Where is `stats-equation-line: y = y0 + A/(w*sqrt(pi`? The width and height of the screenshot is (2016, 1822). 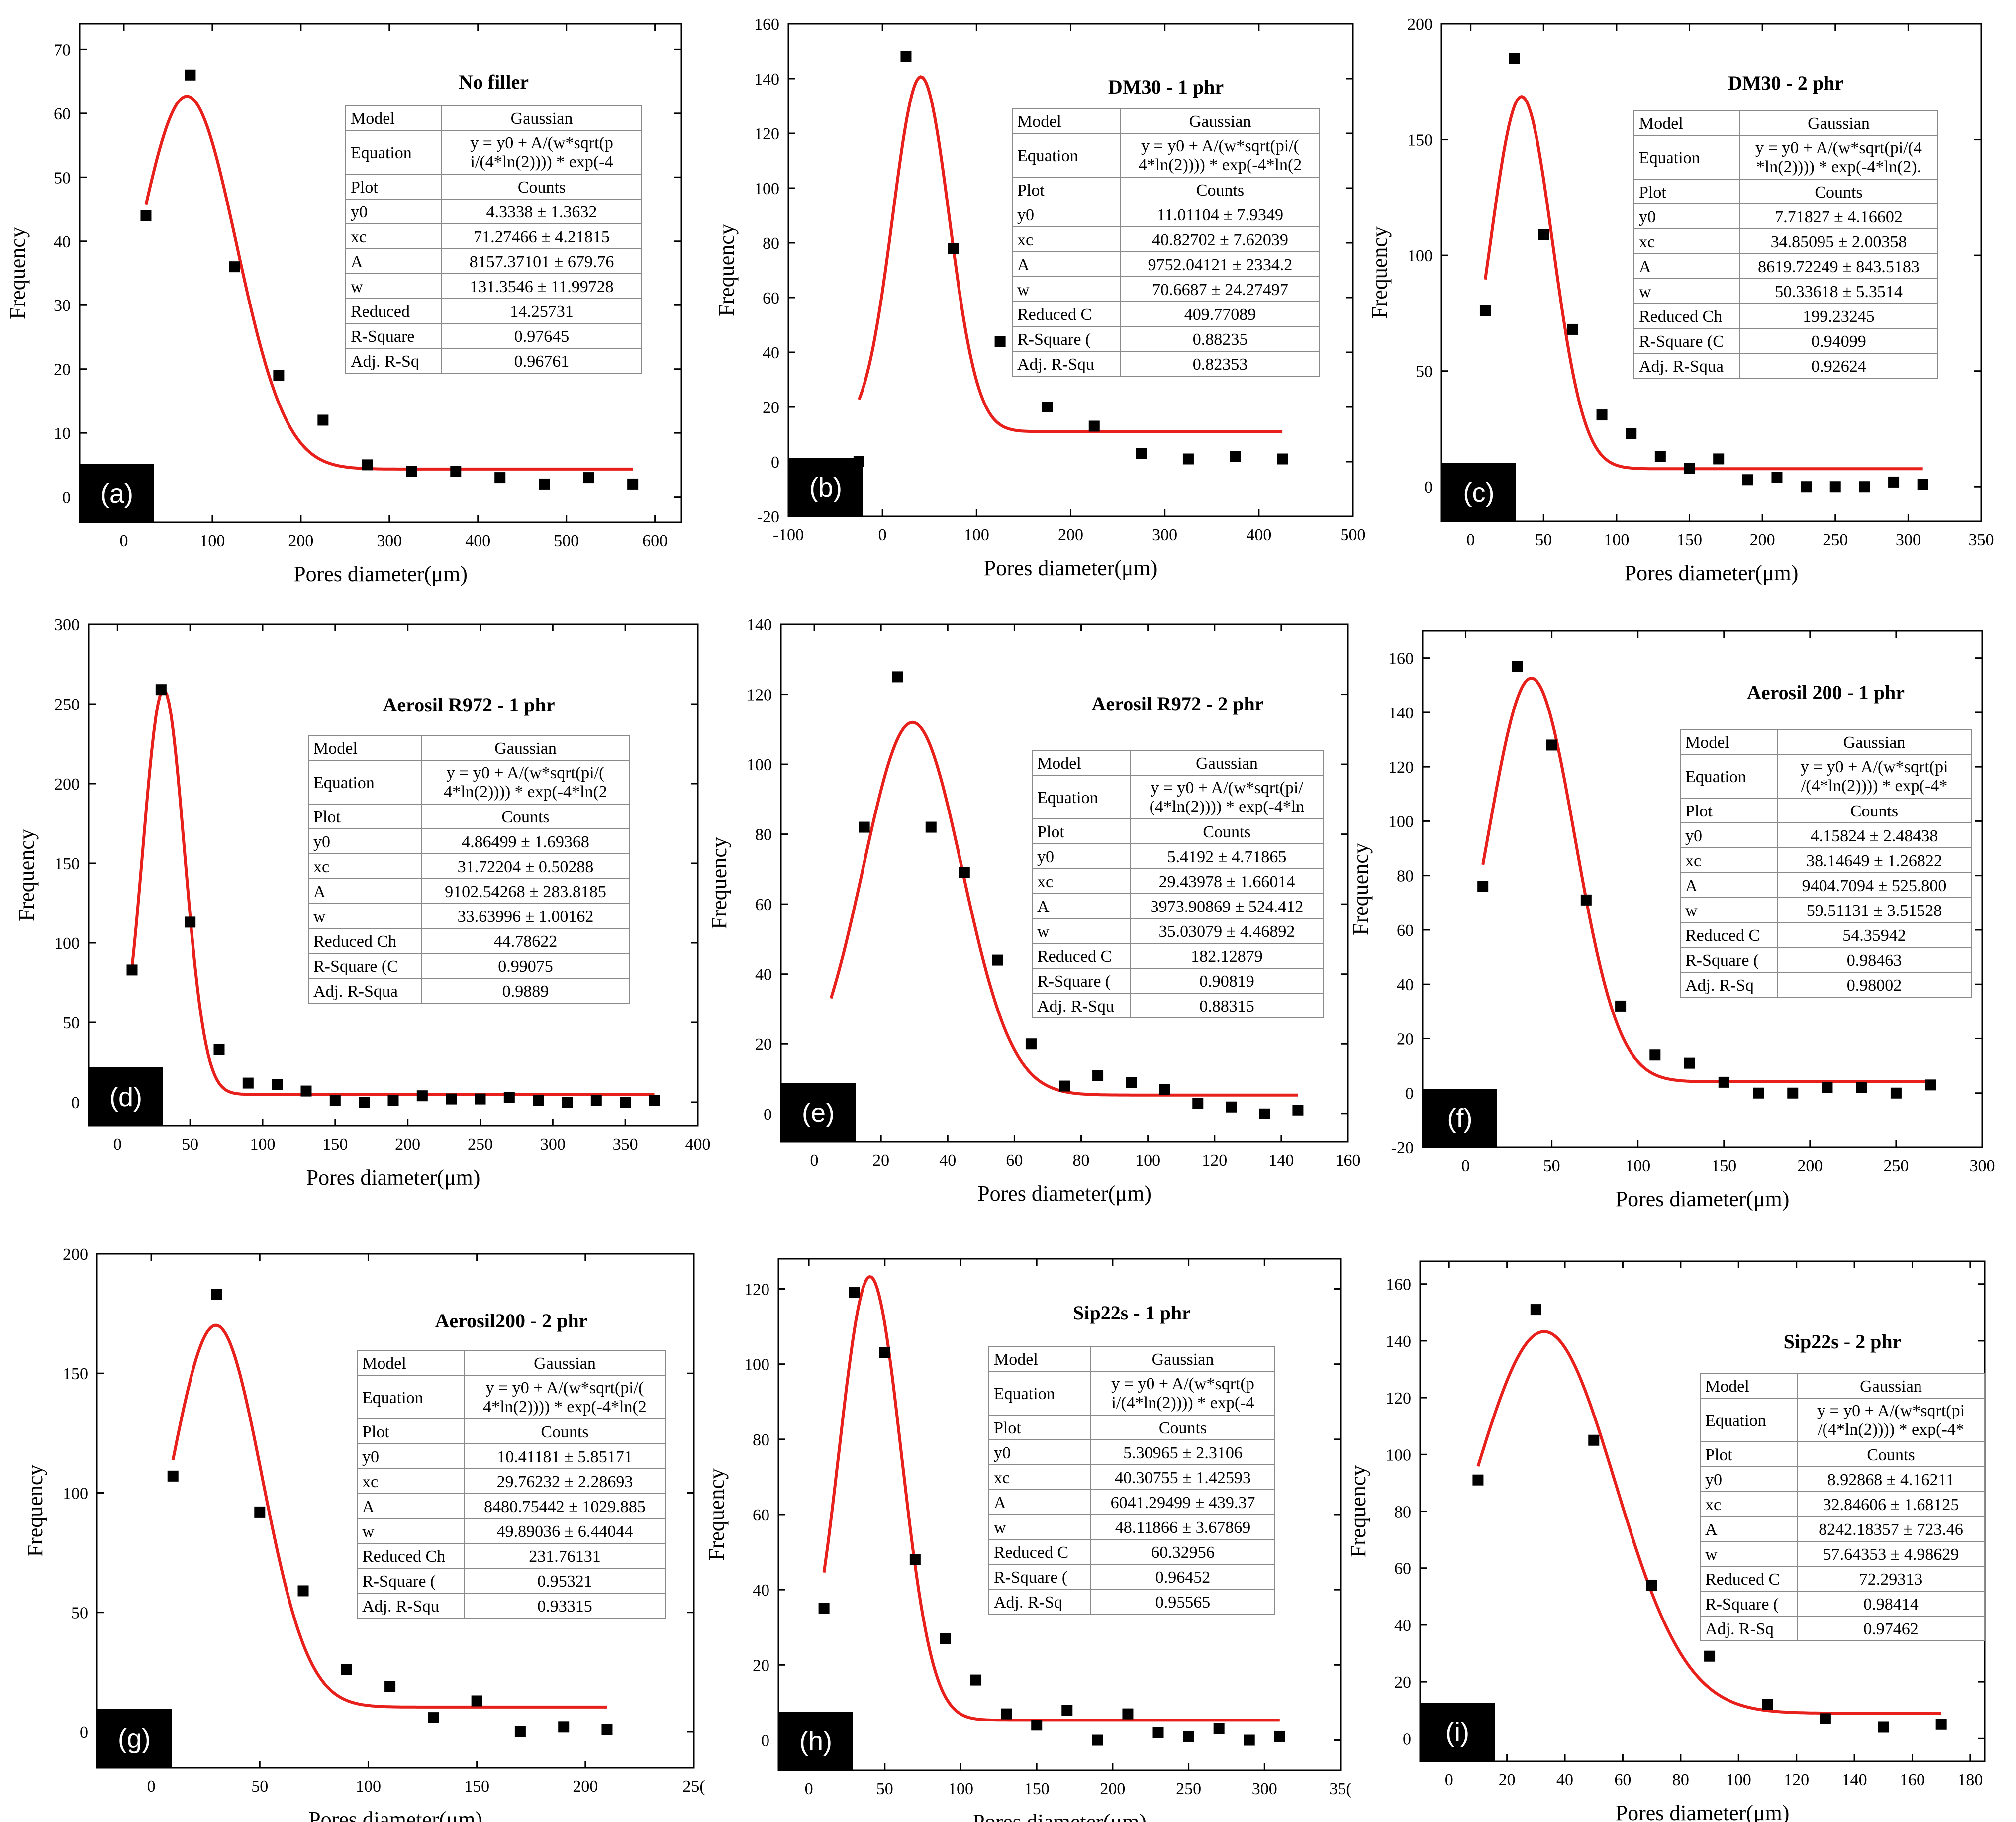
stats-equation-line: y = y0 + A/(w*sqrt(pi is located at coordinates (1874, 767).